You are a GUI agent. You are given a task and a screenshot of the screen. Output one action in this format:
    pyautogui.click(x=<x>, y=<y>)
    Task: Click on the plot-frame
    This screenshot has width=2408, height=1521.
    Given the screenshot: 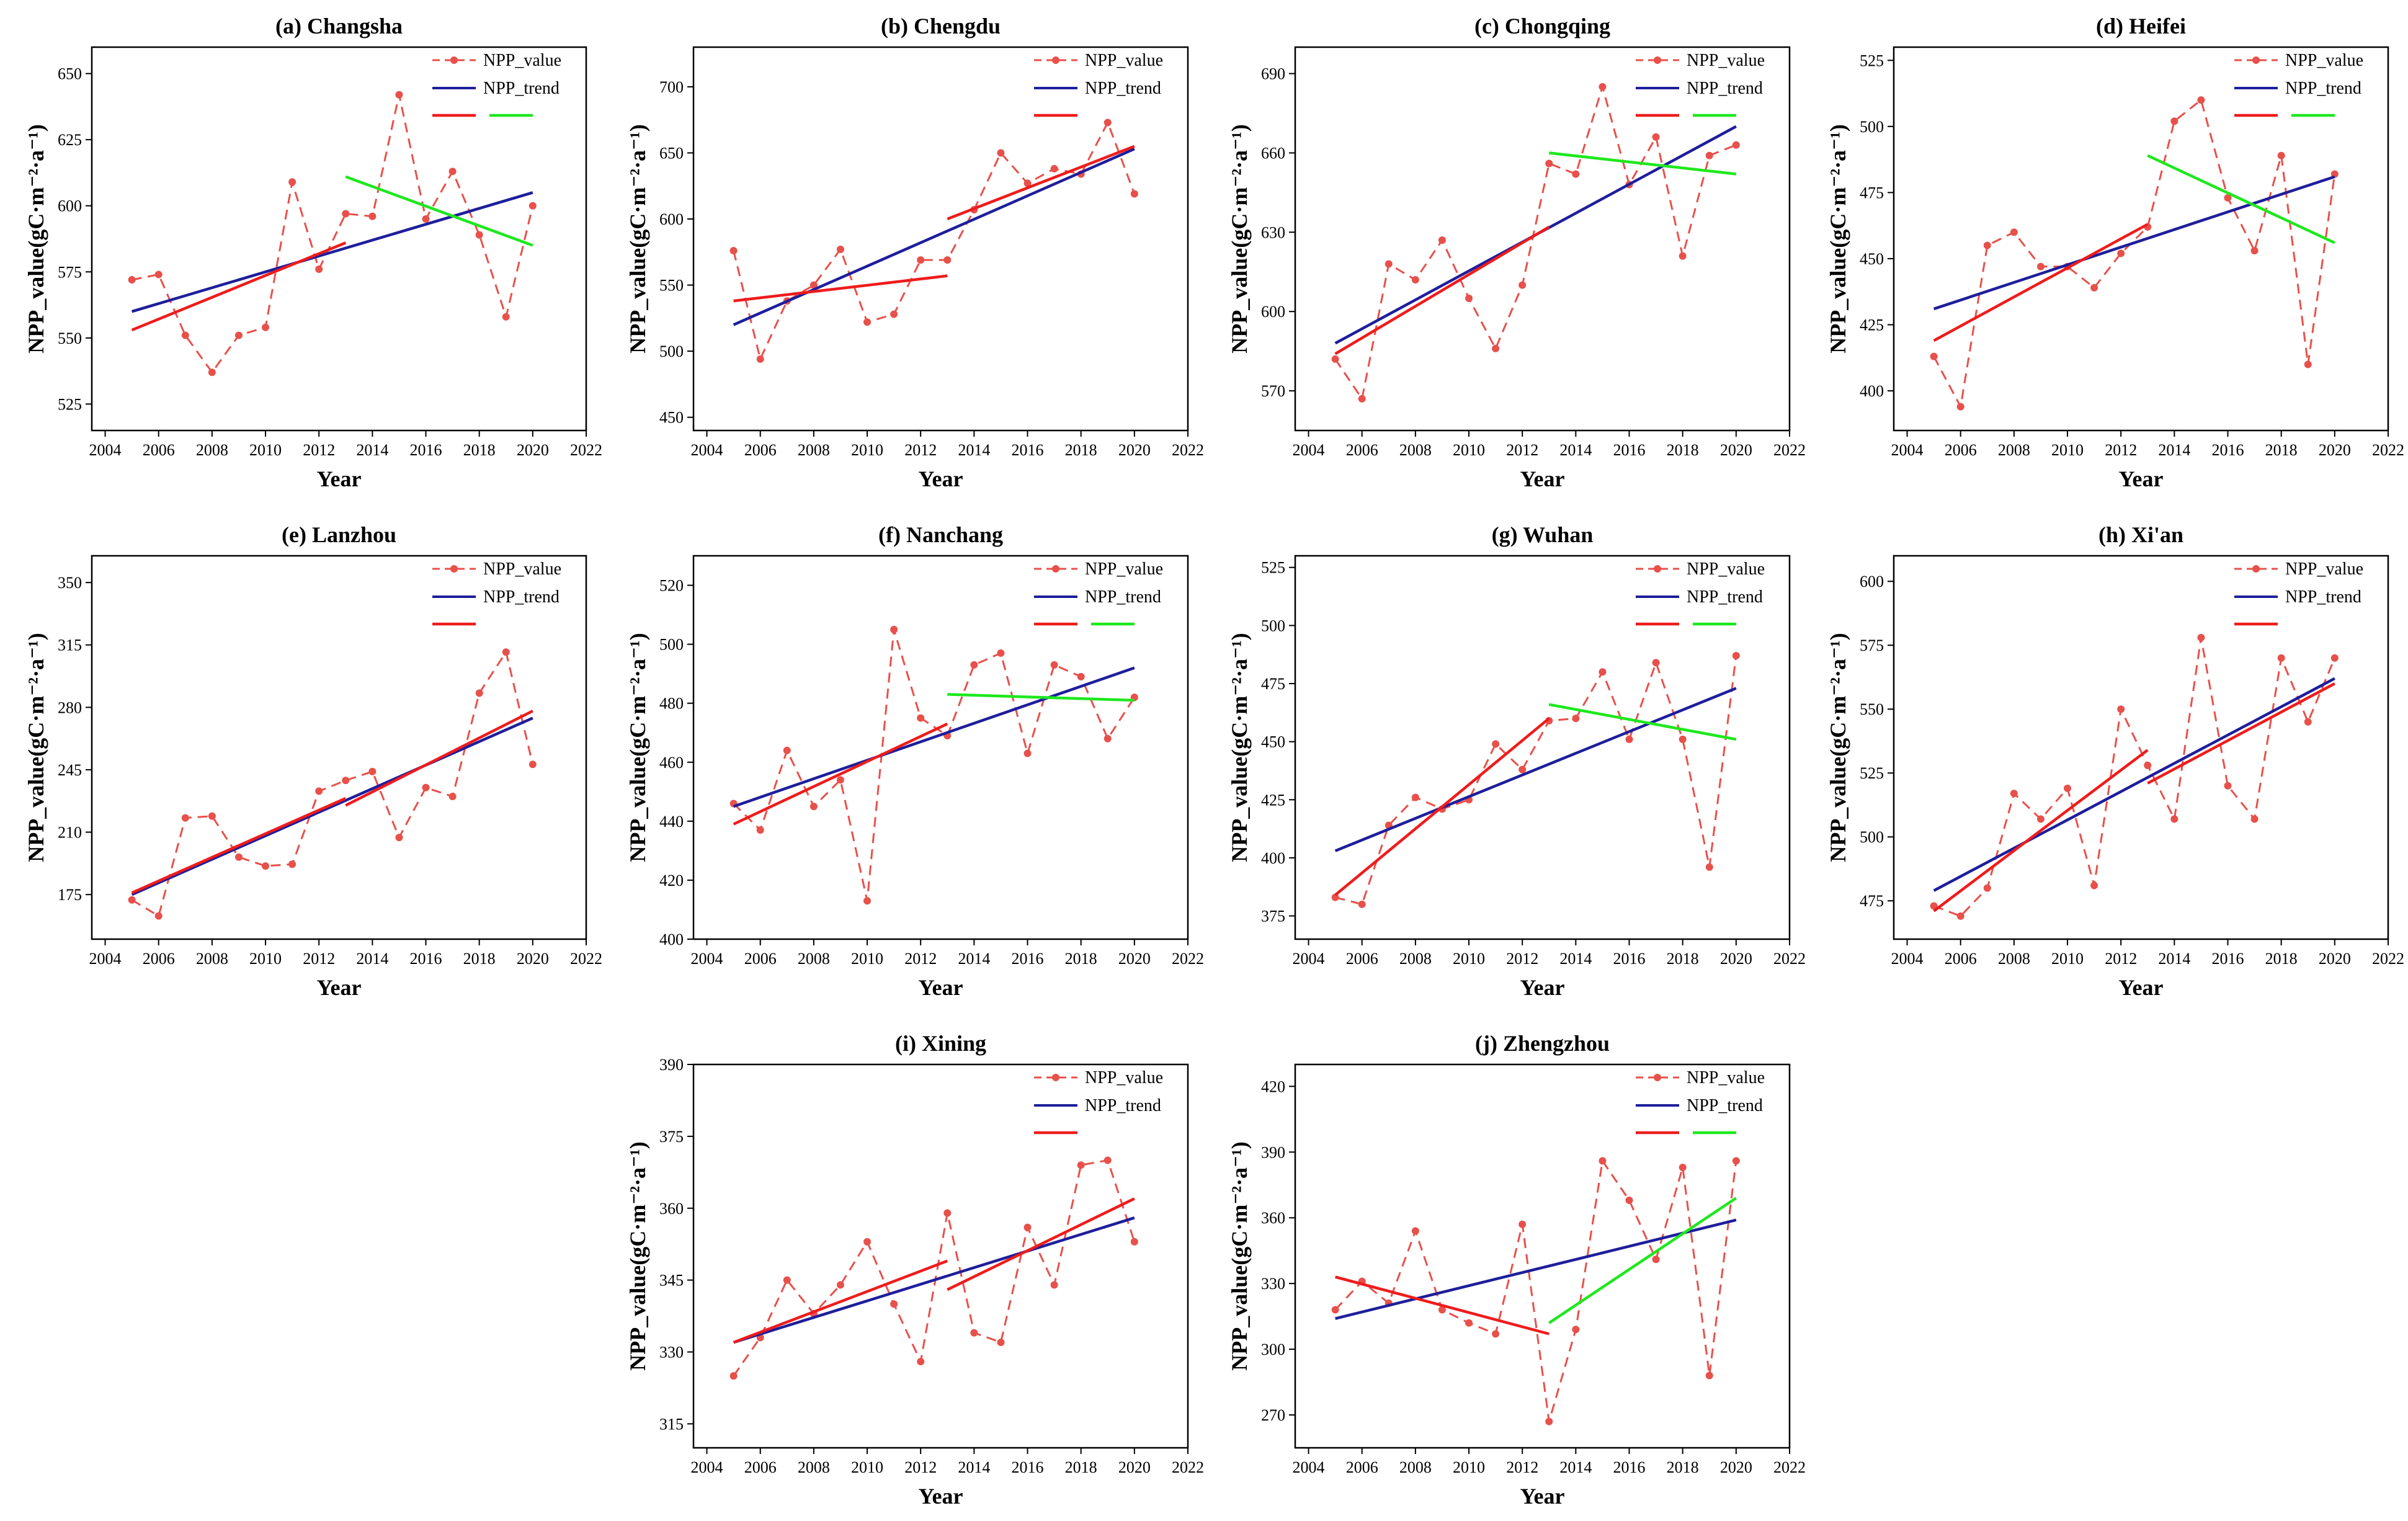 What is the action you would take?
    pyautogui.click(x=940, y=1256)
    